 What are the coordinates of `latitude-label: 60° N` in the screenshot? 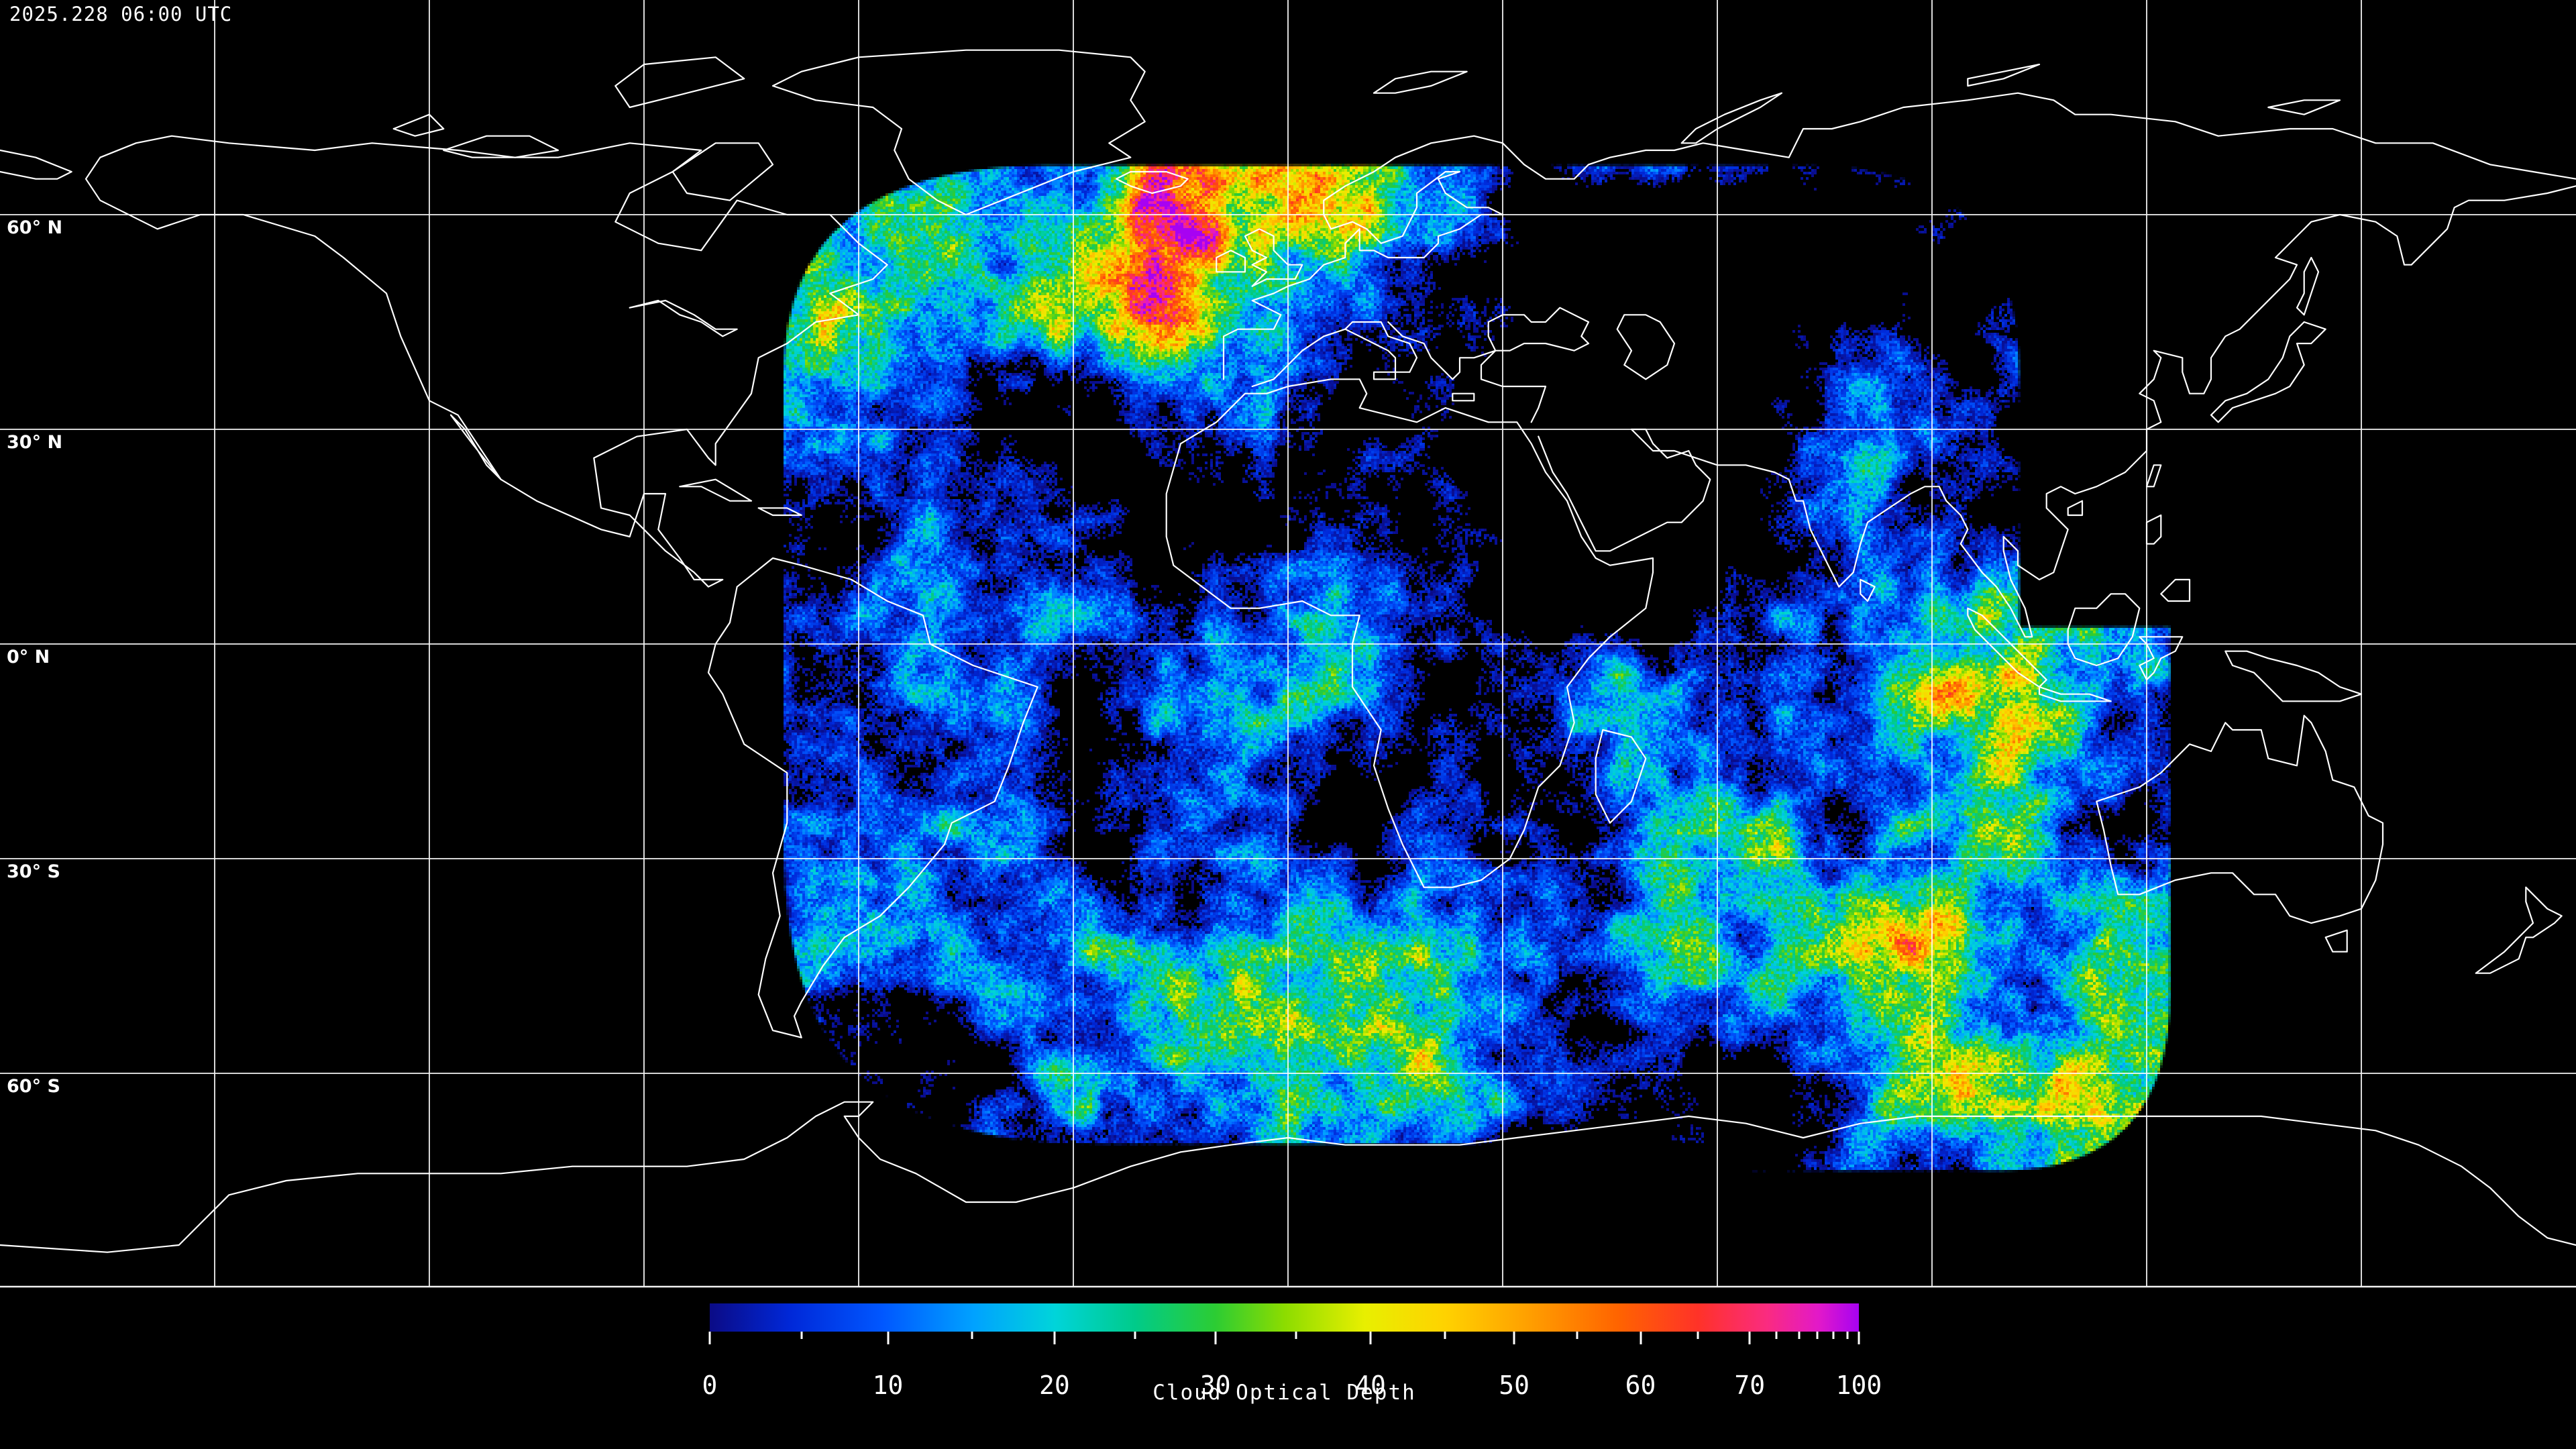 It's located at (35, 227).